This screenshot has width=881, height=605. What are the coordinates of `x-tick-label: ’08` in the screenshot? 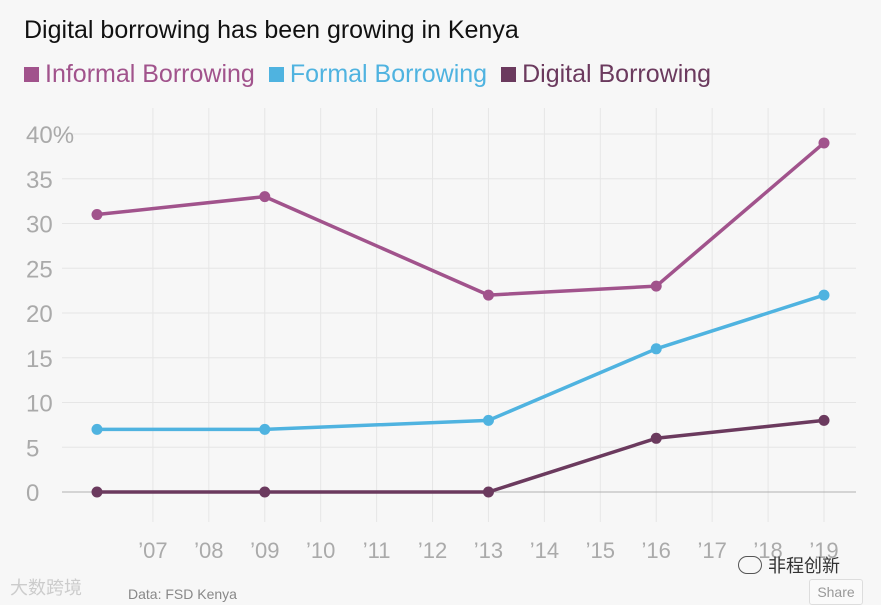 It's located at (208, 550).